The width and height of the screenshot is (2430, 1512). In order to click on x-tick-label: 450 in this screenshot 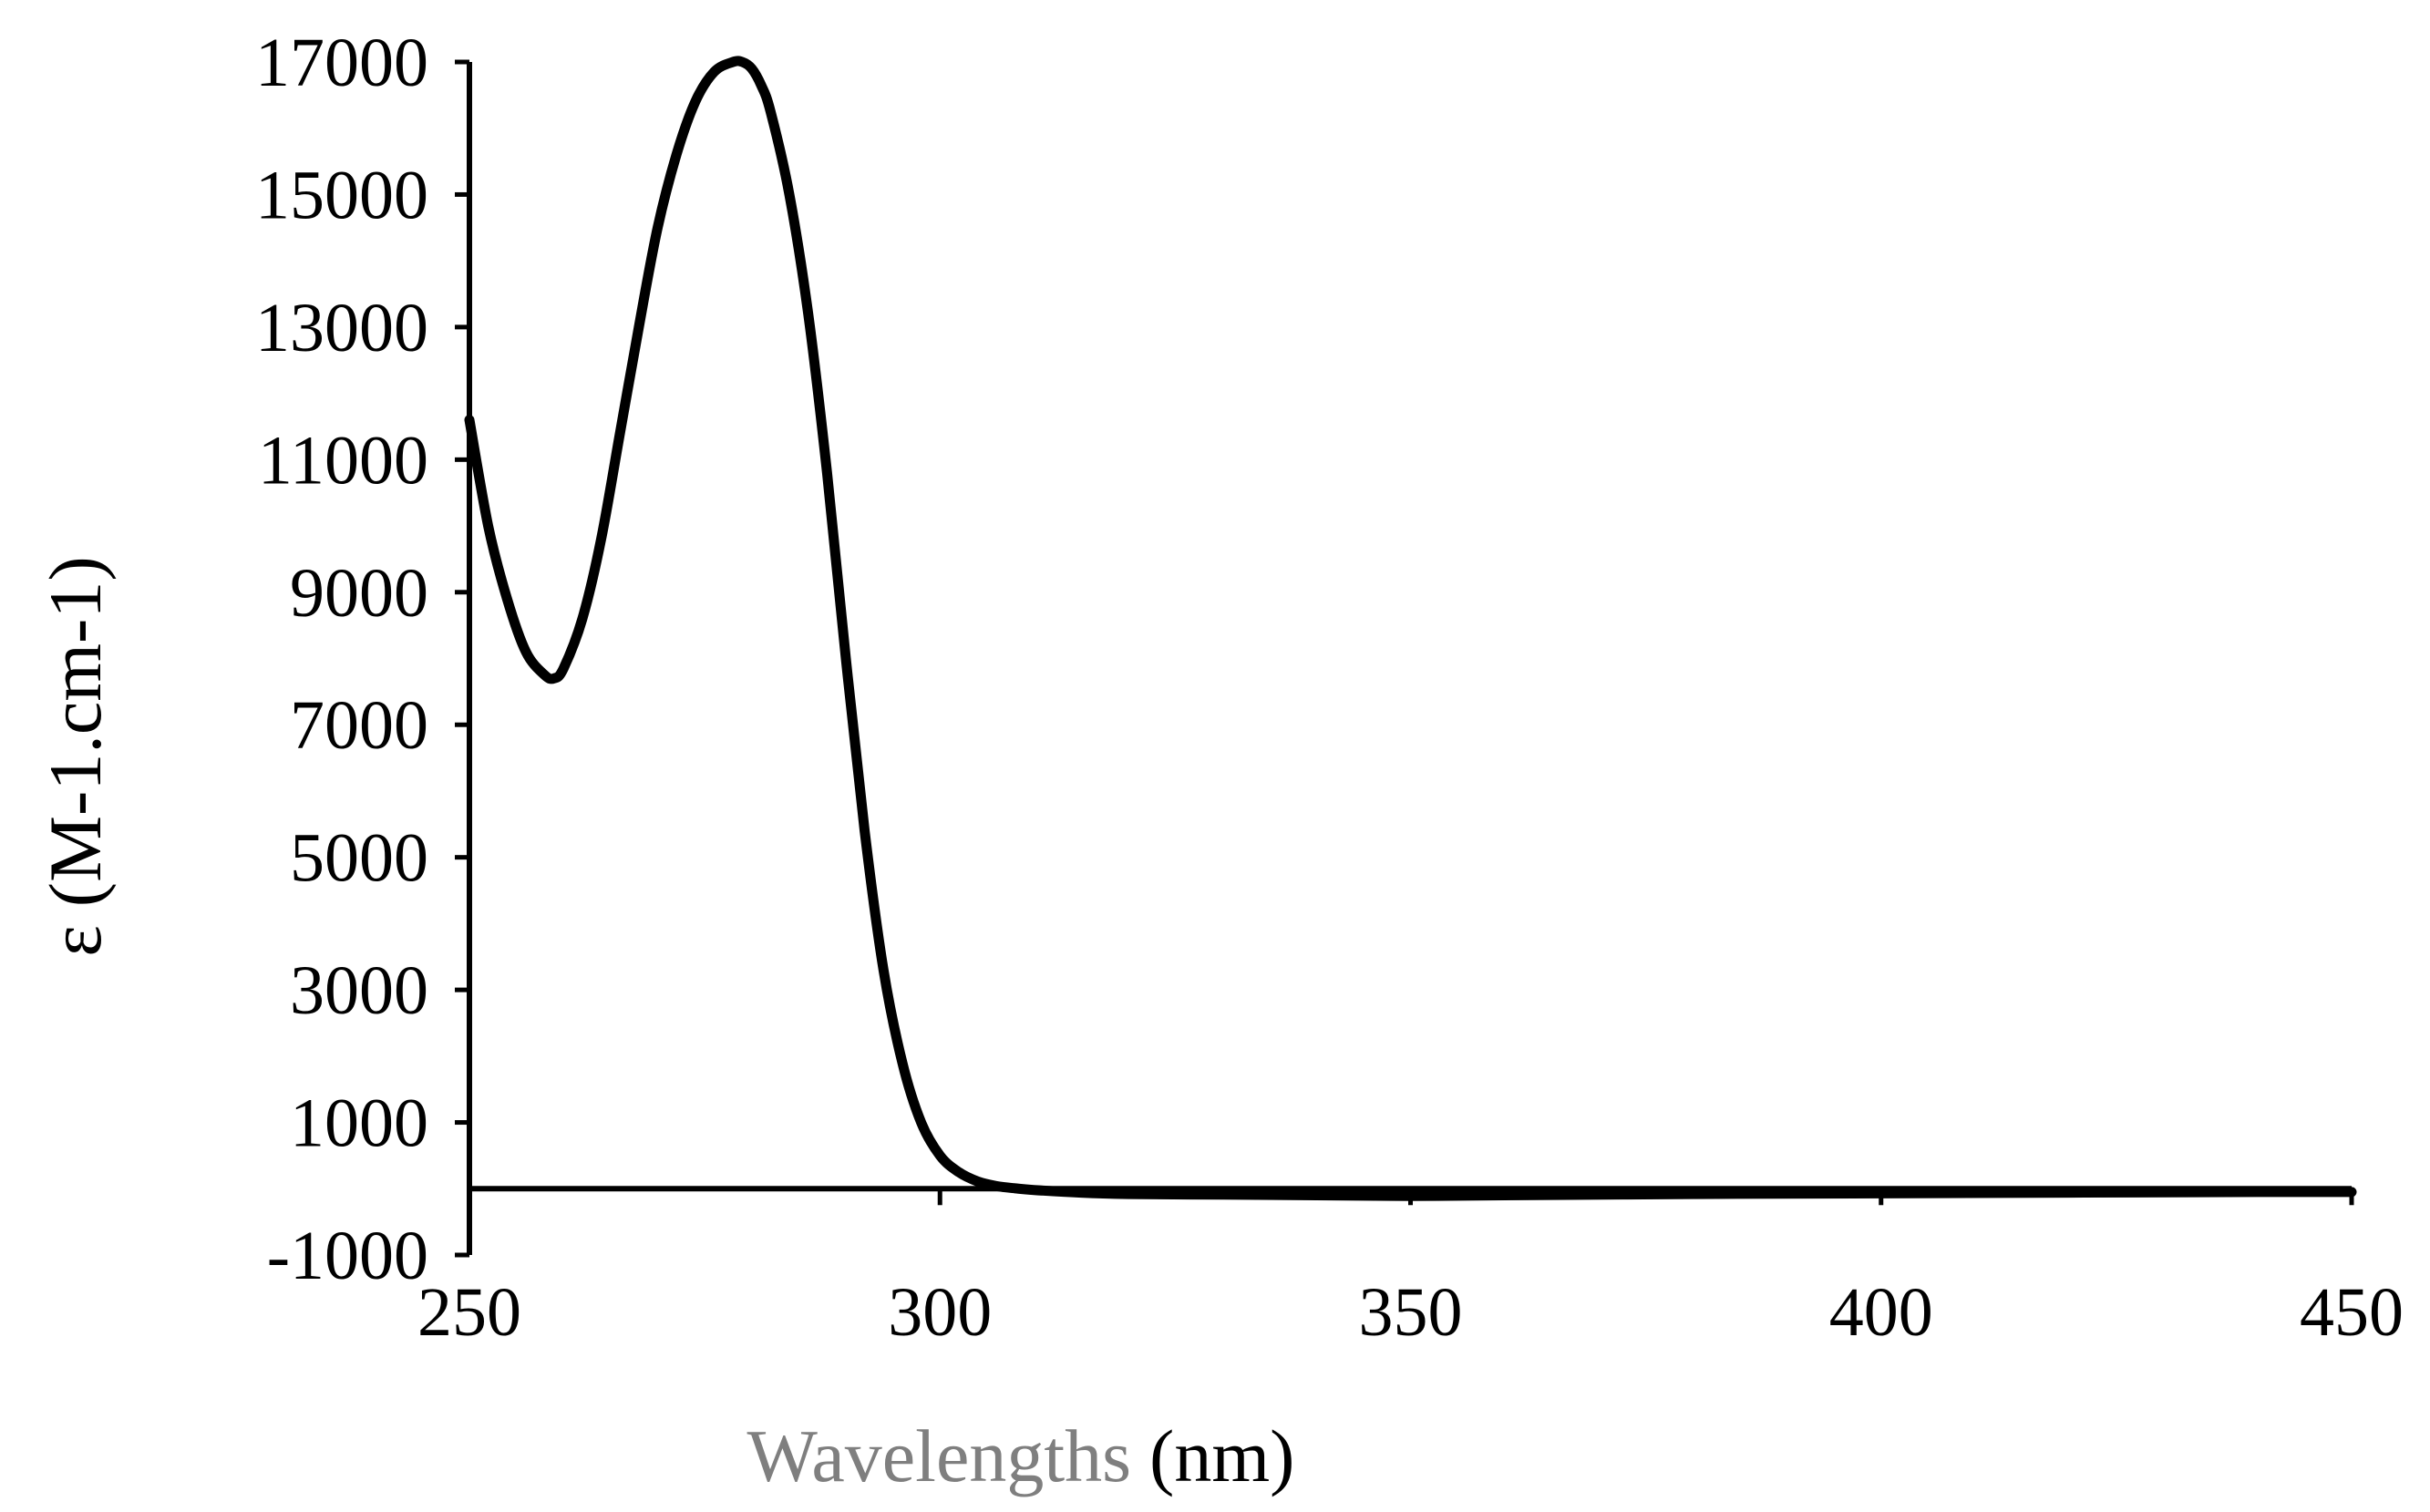, I will do `click(2352, 1312)`.